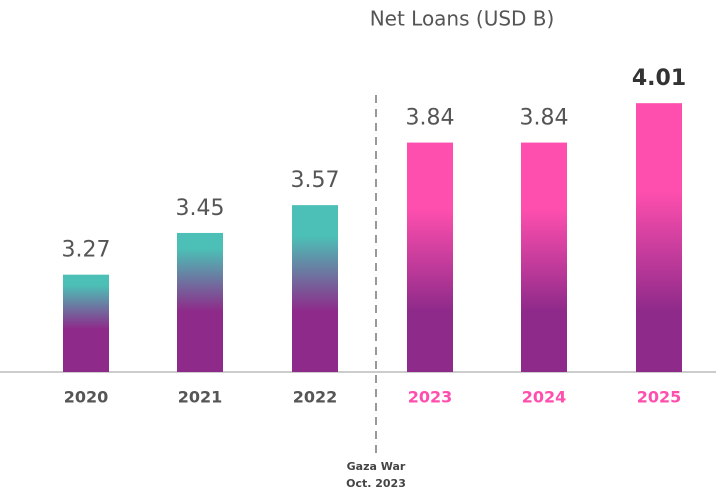 The width and height of the screenshot is (716, 495). What do you see at coordinates (659, 78) in the screenshot?
I see `data-label: 4.01` at bounding box center [659, 78].